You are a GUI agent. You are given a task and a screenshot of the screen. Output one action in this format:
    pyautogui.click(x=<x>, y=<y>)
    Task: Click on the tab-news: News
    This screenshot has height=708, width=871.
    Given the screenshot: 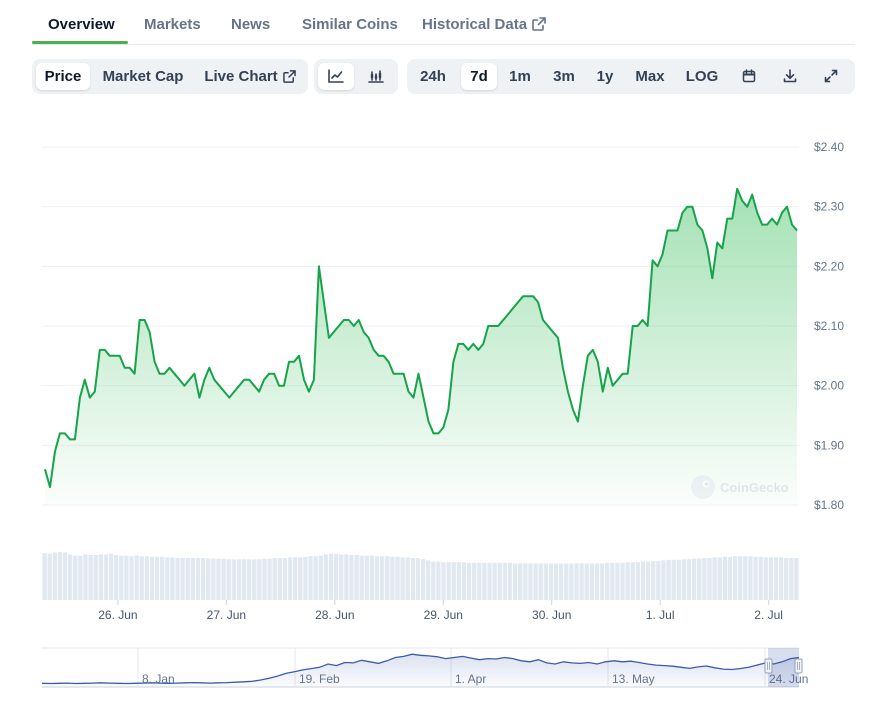 What is the action you would take?
    pyautogui.click(x=251, y=24)
    